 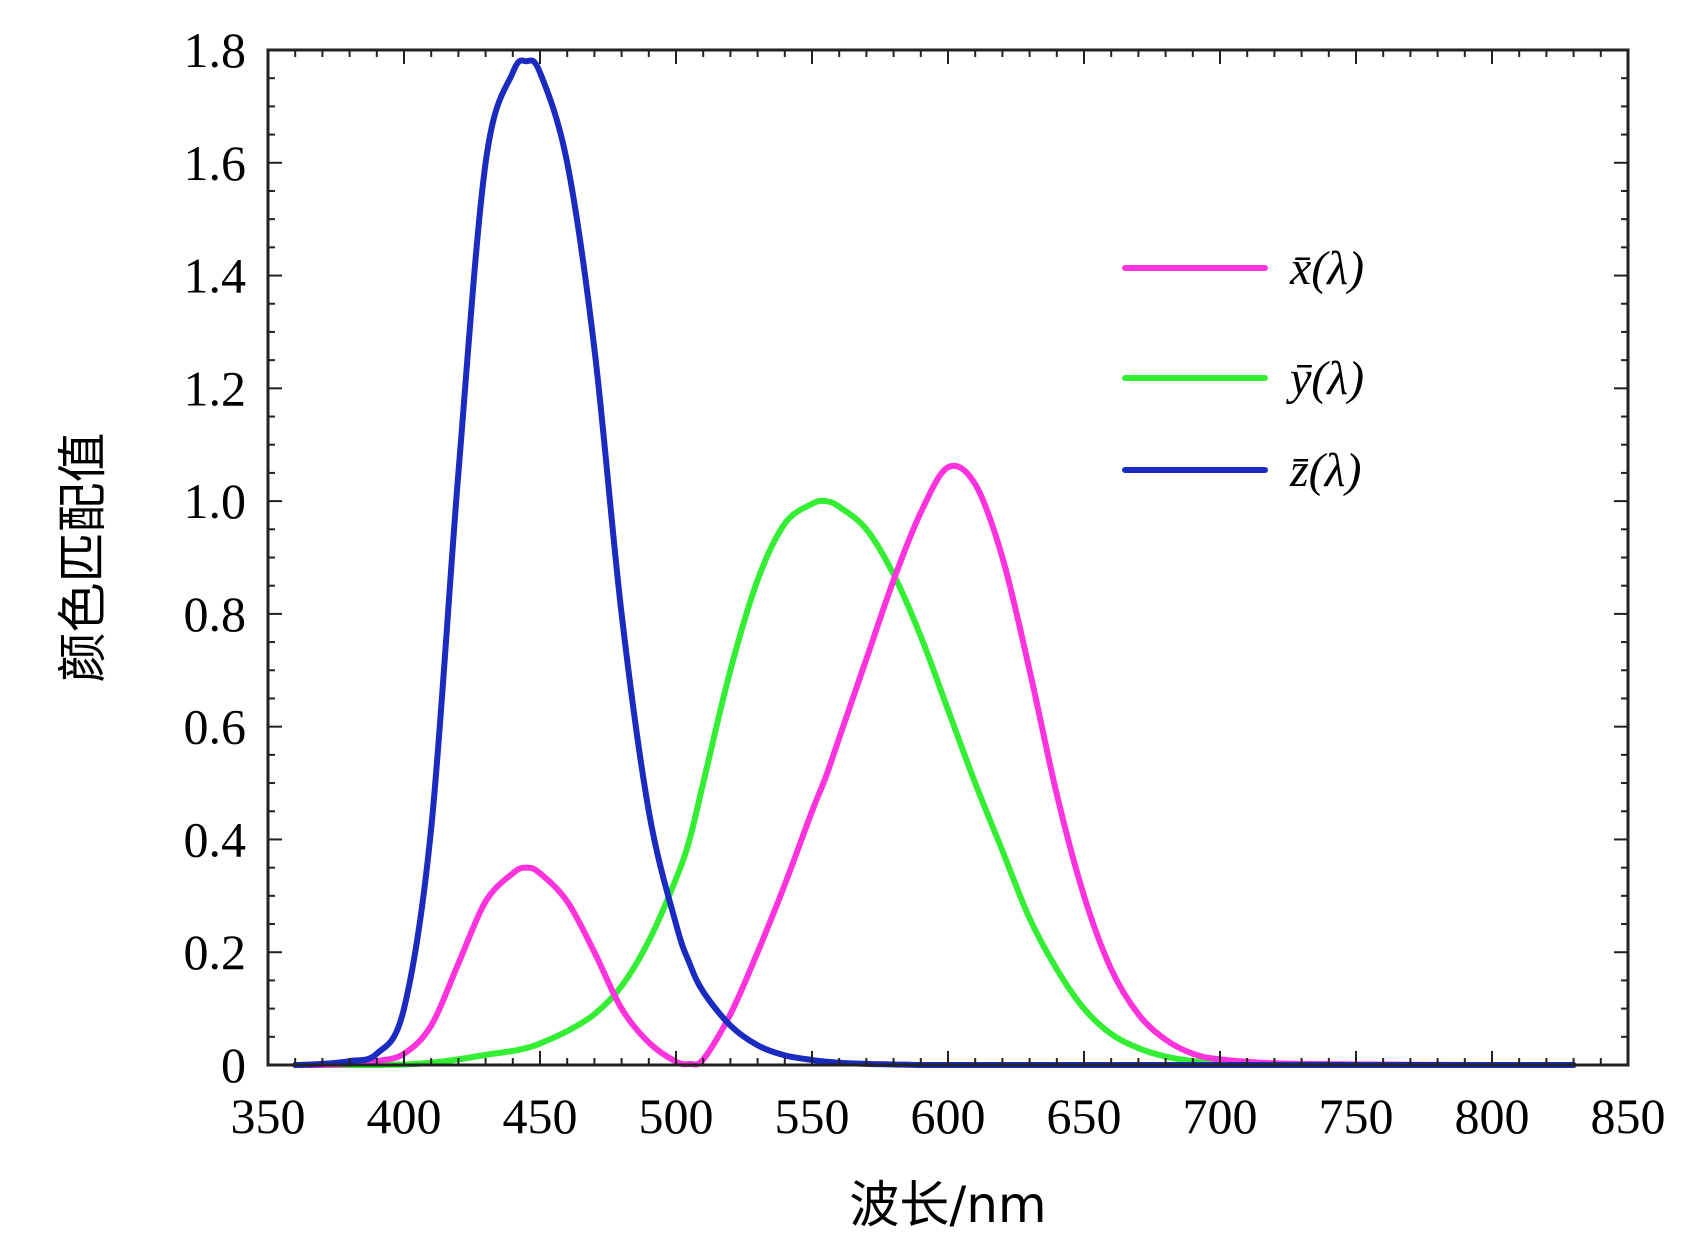 What do you see at coordinates (947, 1205) in the screenshot?
I see `x-axis-title: 波长/nm` at bounding box center [947, 1205].